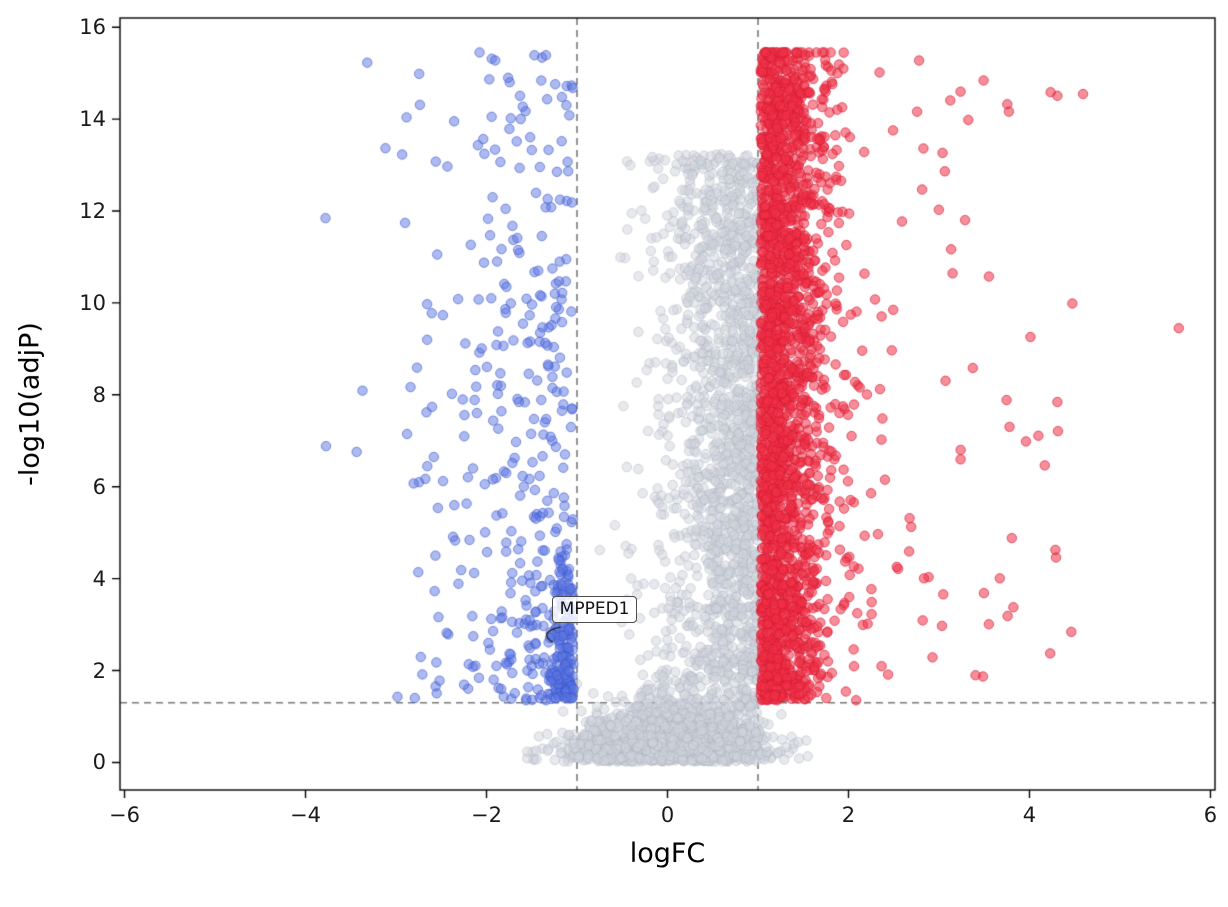 The image size is (1228, 907). What do you see at coordinates (99, 394) in the screenshot?
I see `y-tick-label: 8` at bounding box center [99, 394].